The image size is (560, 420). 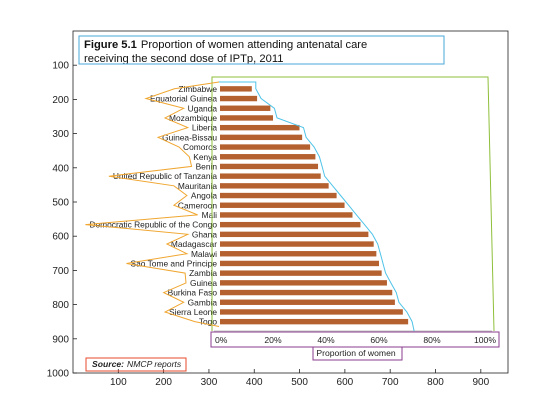 I want to click on outer-y-tick-label: 1000, so click(x=58, y=374).